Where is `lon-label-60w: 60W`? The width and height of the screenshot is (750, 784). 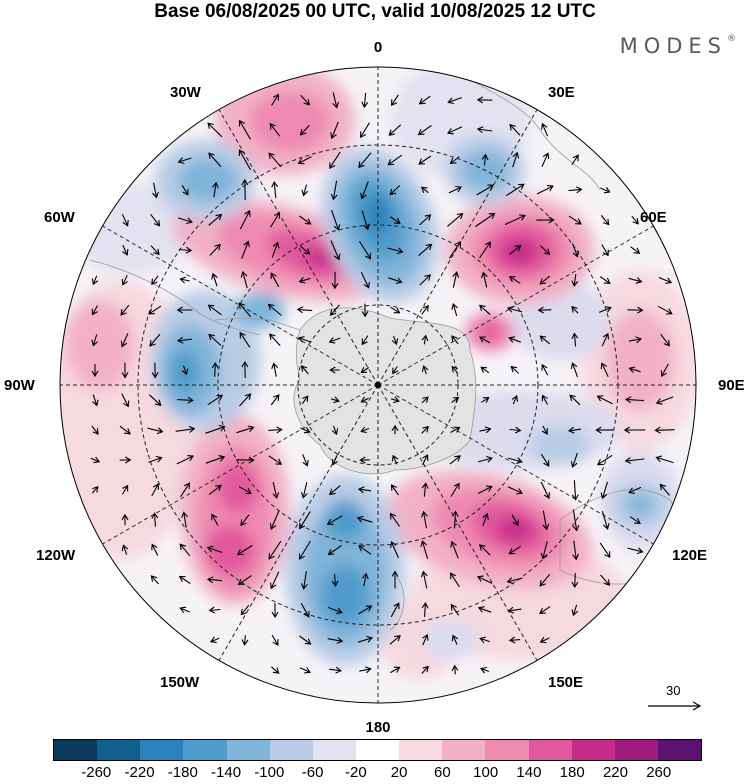
lon-label-60w: 60W is located at coordinates (60, 217).